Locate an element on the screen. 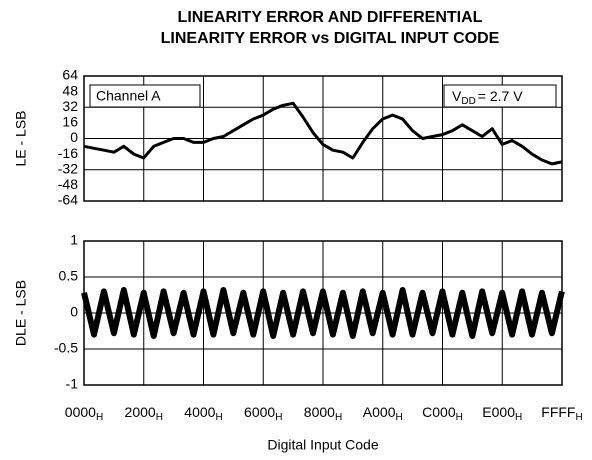 The image size is (592, 460). y-tick-label: 0.5 is located at coordinates (69, 276).